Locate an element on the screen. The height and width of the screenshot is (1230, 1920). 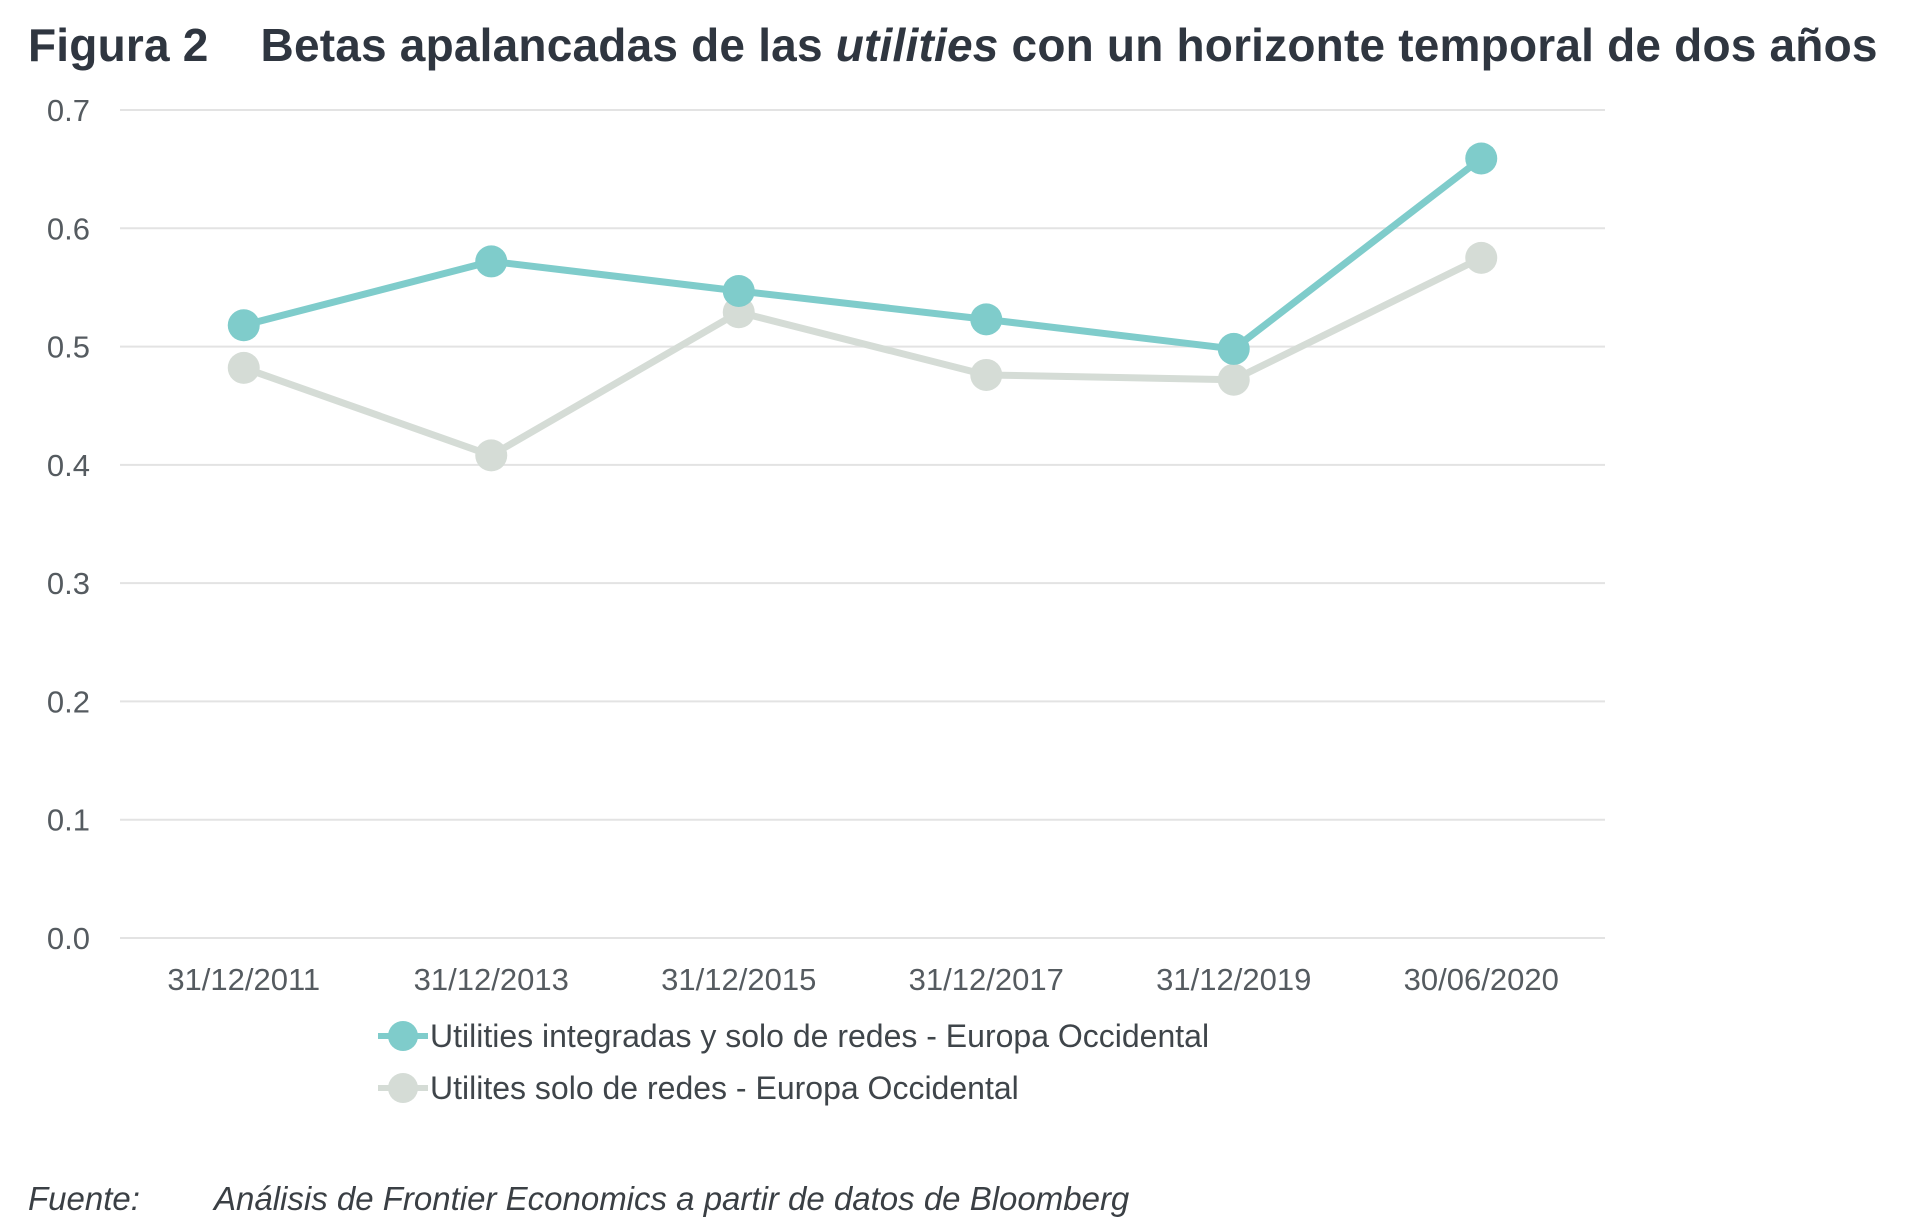
x-tick-label: 31/12/2011 is located at coordinates (243, 979).